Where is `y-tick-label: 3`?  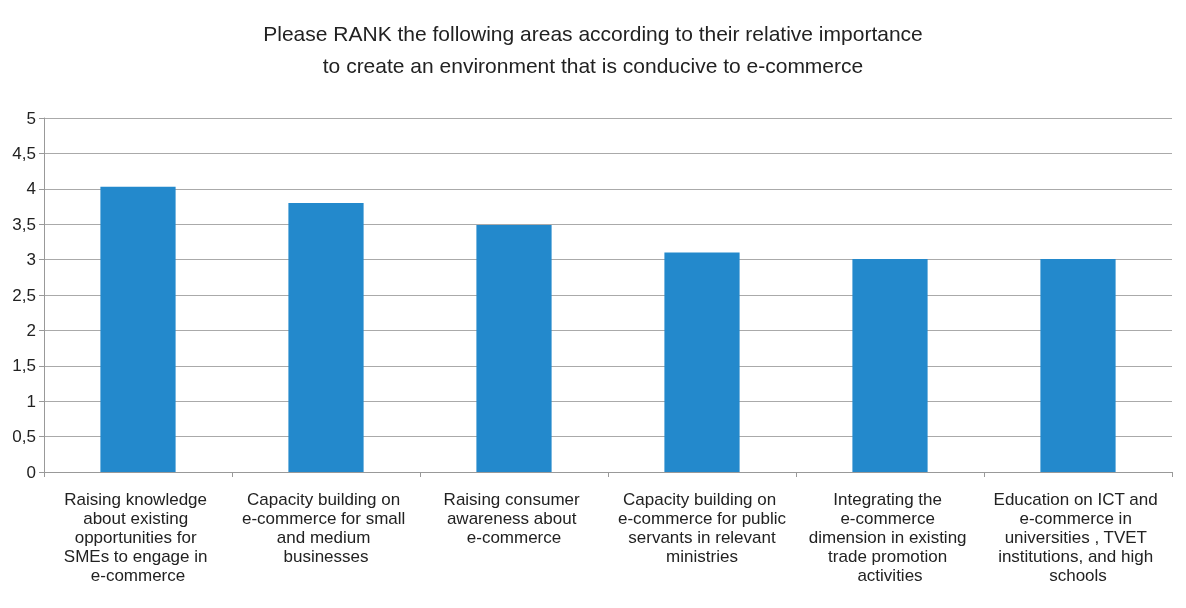 y-tick-label: 3 is located at coordinates (31, 260).